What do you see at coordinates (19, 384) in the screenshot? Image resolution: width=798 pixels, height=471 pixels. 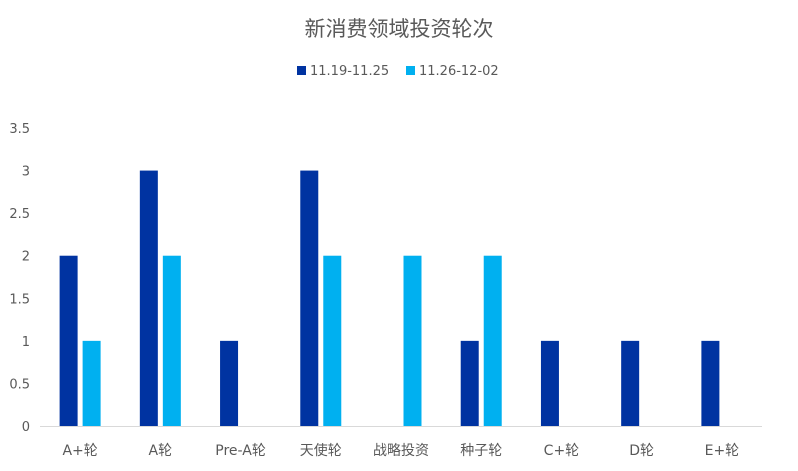 I see `y-tick-label: 0.5` at bounding box center [19, 384].